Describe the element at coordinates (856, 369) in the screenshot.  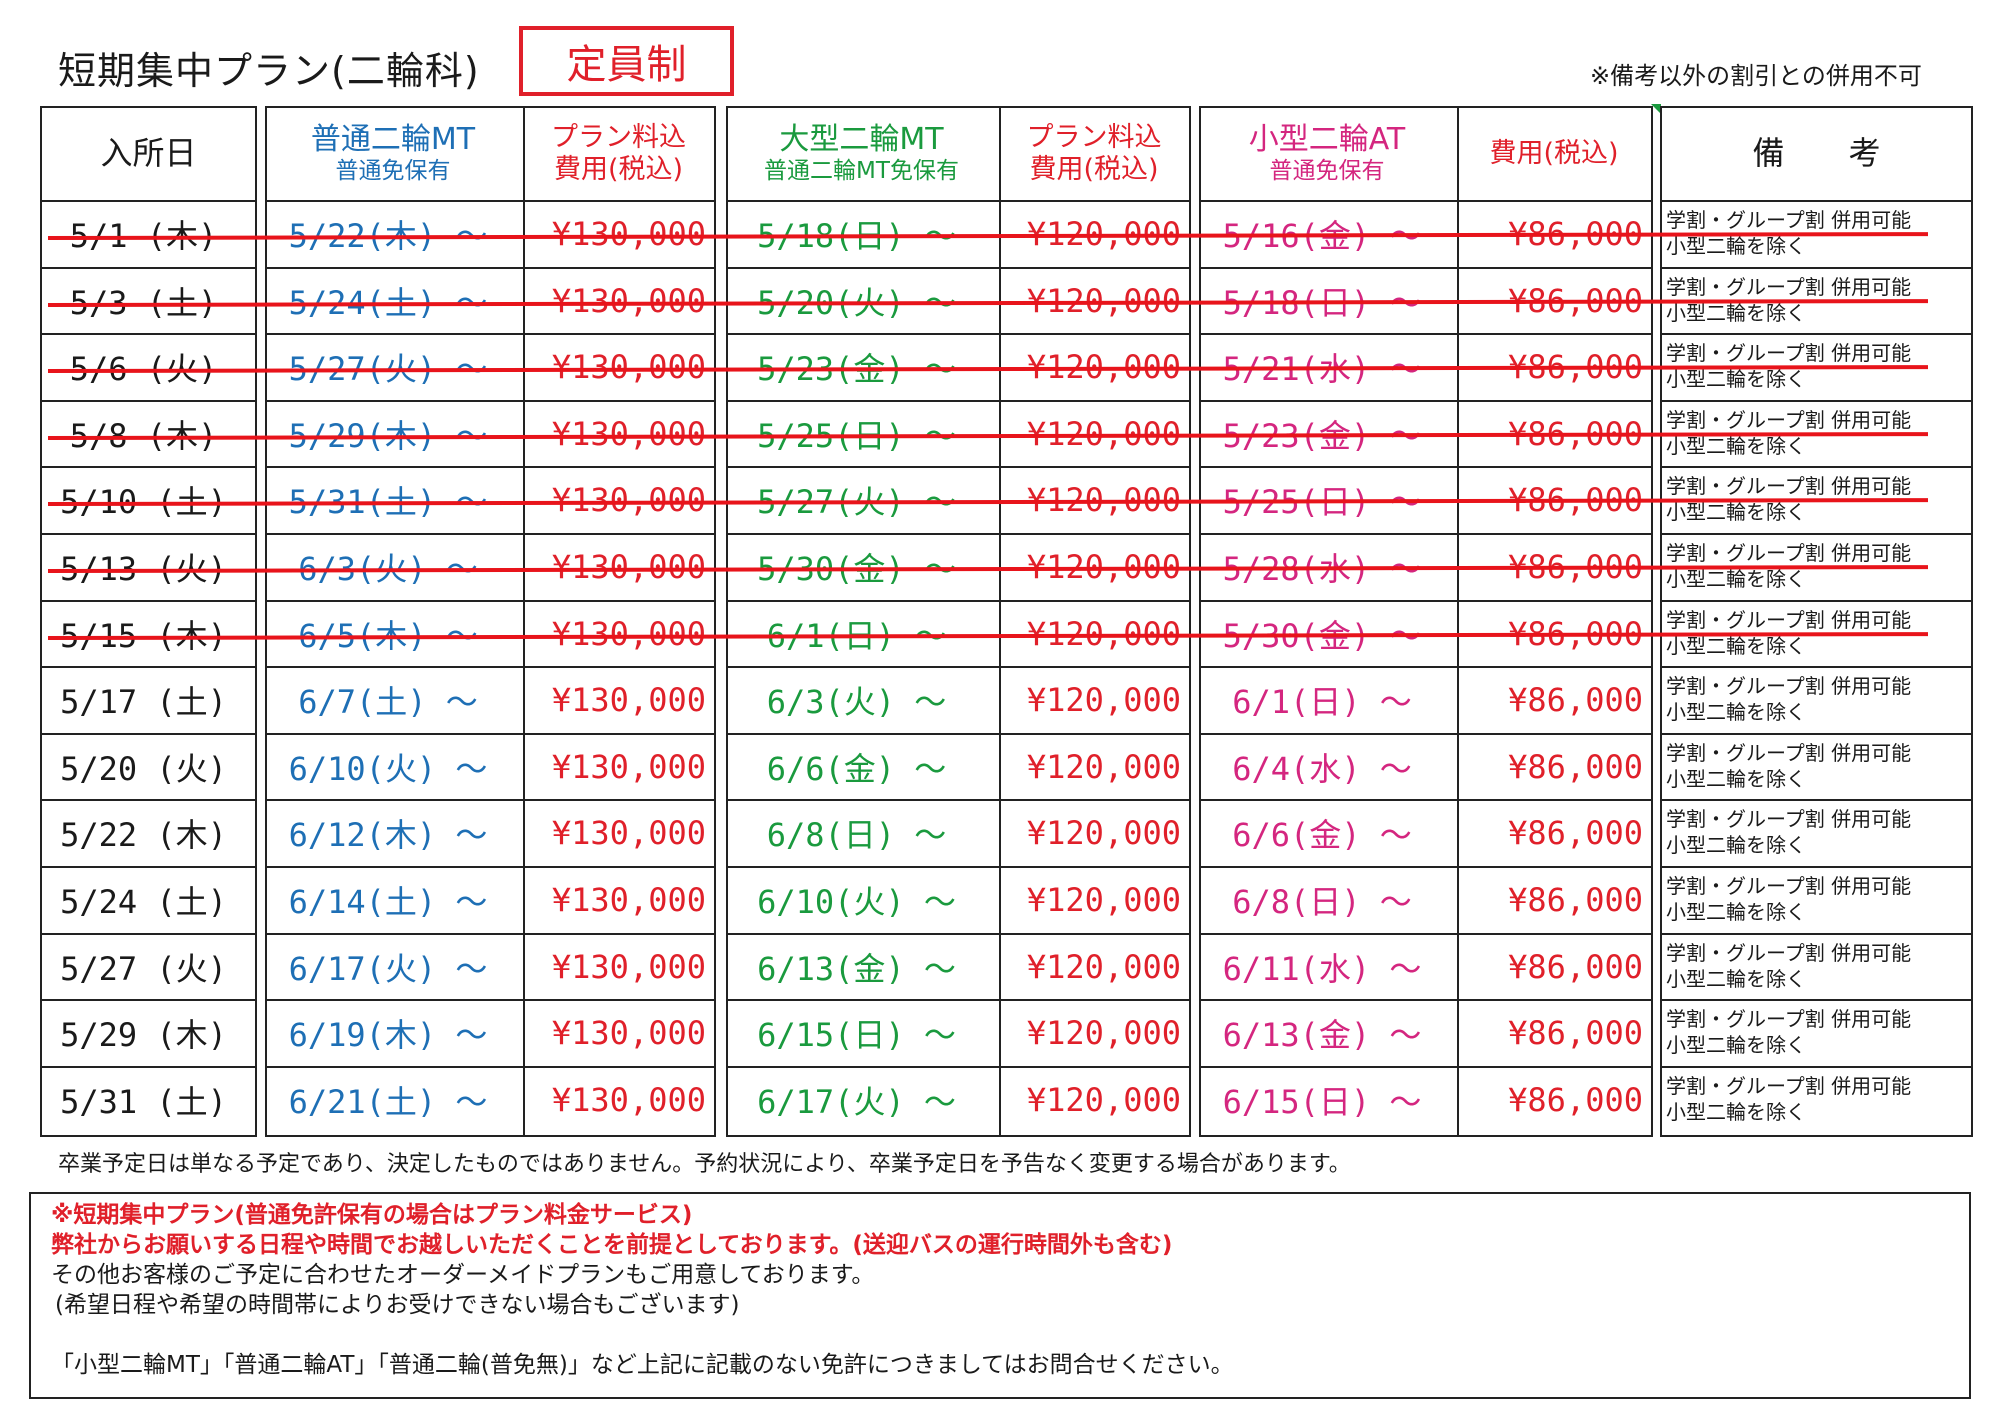
I see `cell-large: 5/23(金) ～` at that location.